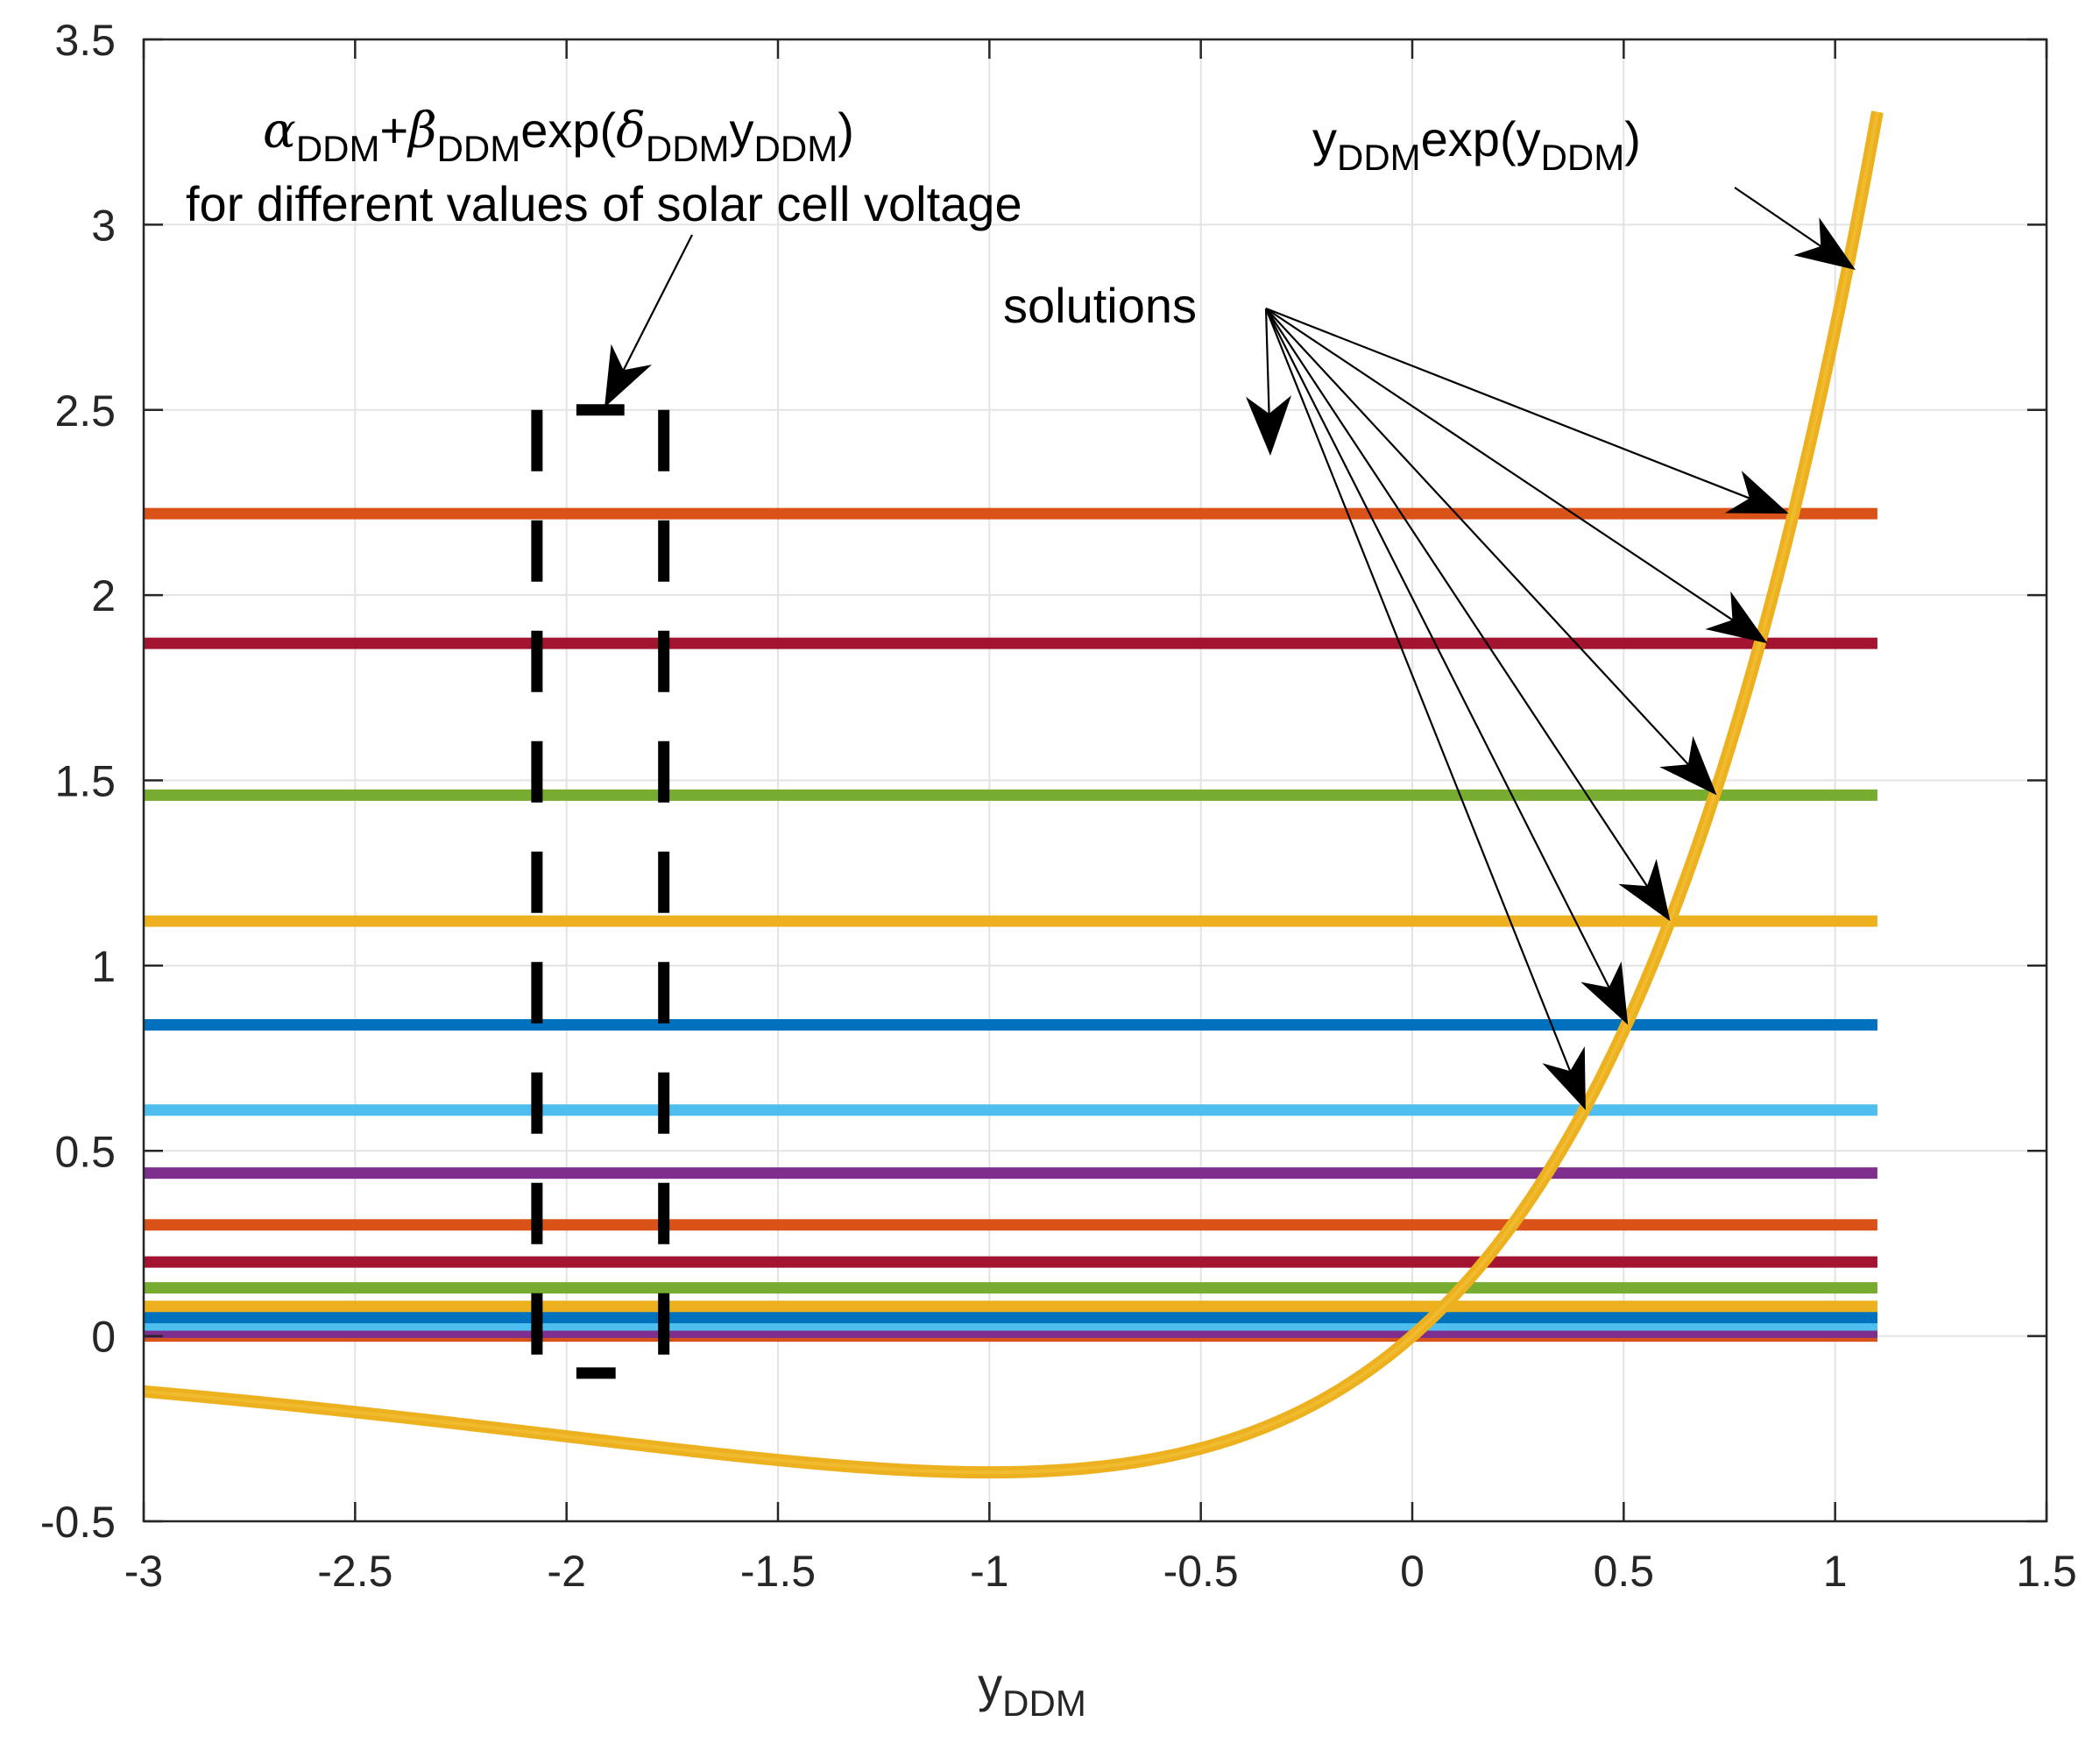 This screenshot has width=2100, height=1743. Describe the element at coordinates (85, 781) in the screenshot. I see `y-tick-label: 1.5` at that location.